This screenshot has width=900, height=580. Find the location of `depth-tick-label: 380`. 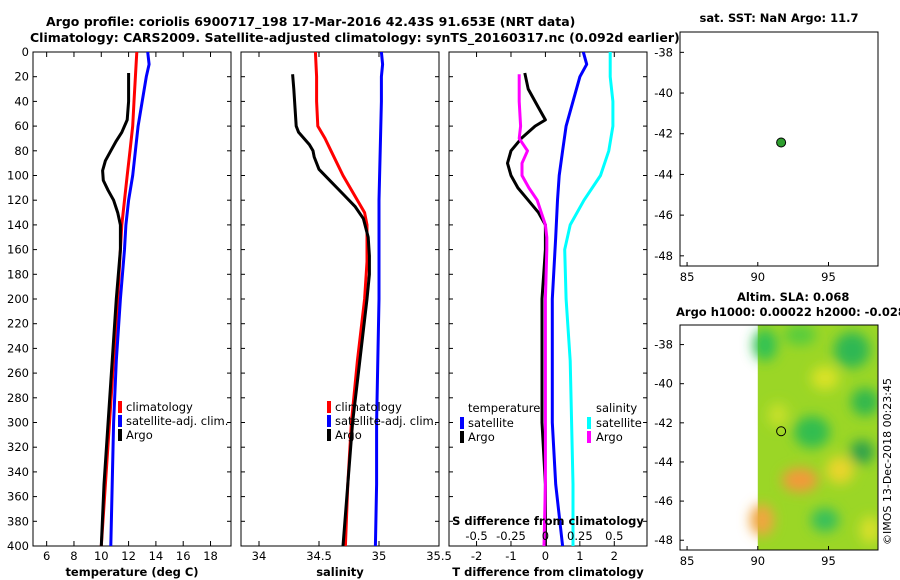

depth-tick-label: 380 is located at coordinates (18, 521).